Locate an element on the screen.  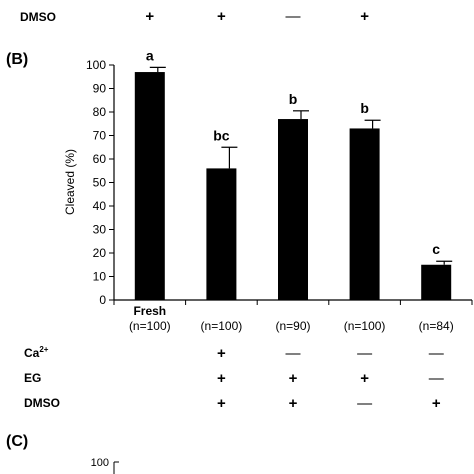
category-name-1: Fresh is located at coordinates (149, 311).